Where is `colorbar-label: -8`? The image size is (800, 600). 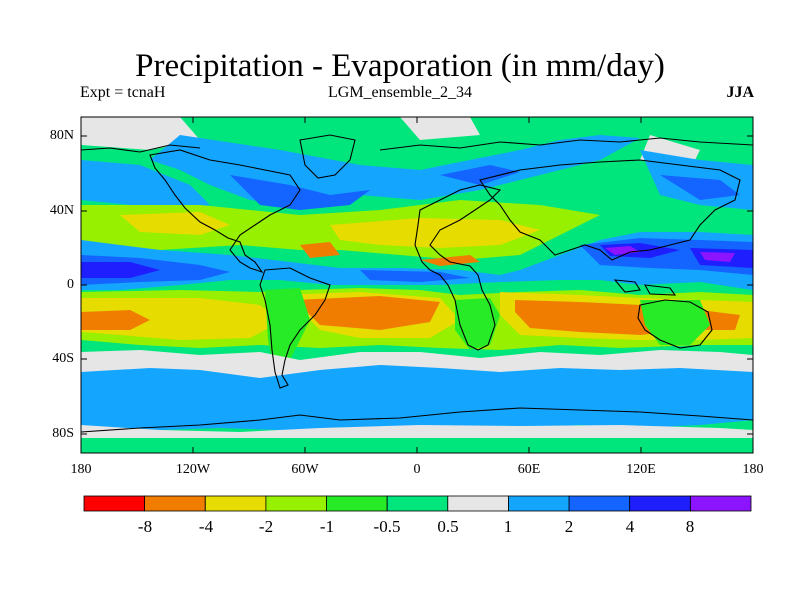 colorbar-label: -8 is located at coordinates (145, 526).